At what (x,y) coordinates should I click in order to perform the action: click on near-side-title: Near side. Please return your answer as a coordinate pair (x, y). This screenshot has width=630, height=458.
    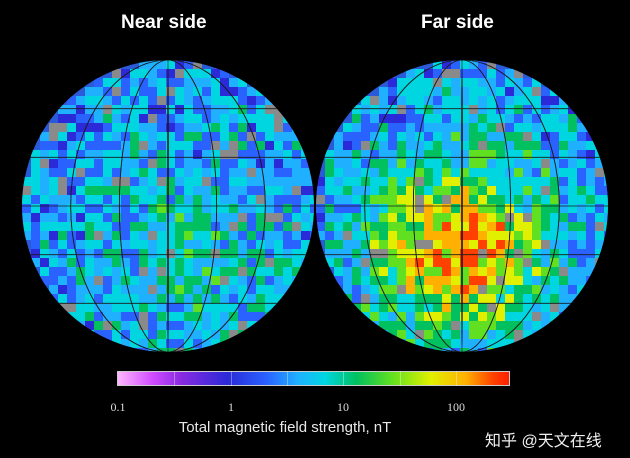
    Looking at the image, I should click on (164, 22).